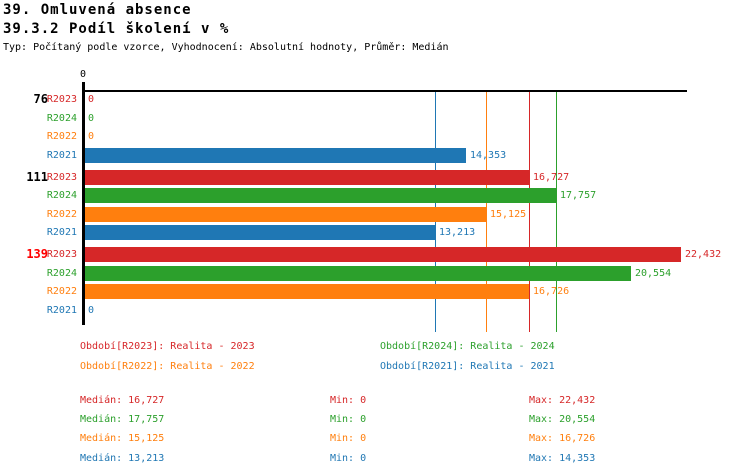  Describe the element at coordinates (37, 177) in the screenshot. I see `group-label-111: 111` at that location.